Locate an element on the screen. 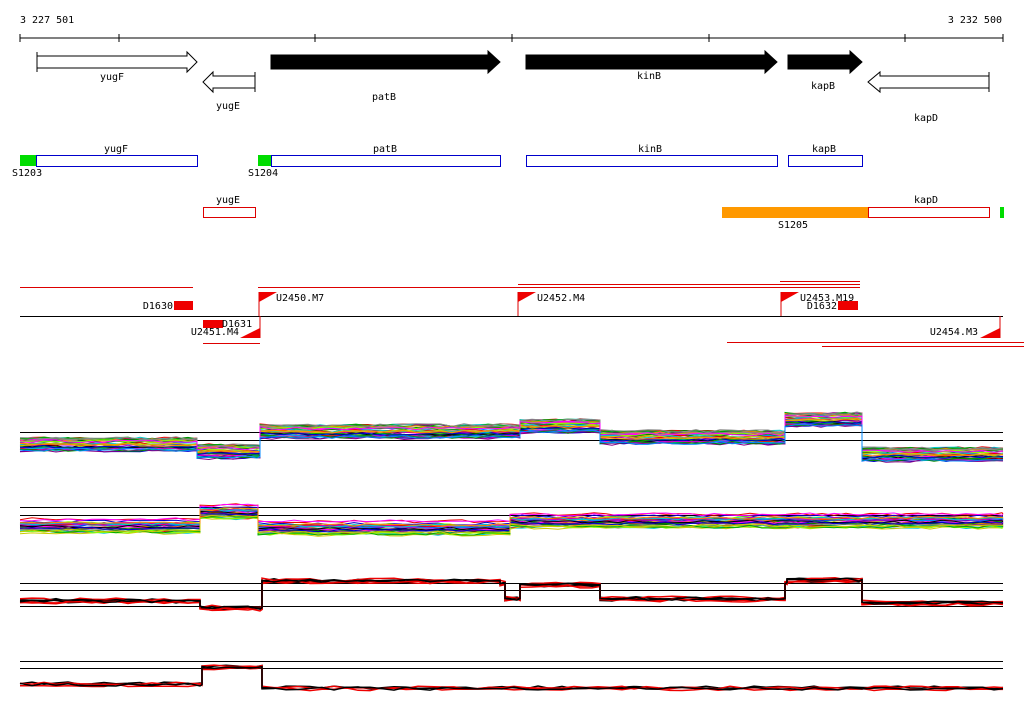 Image resolution: width=1024 pixels, height=714 pixels. site-label: S1204 is located at coordinates (263, 173).